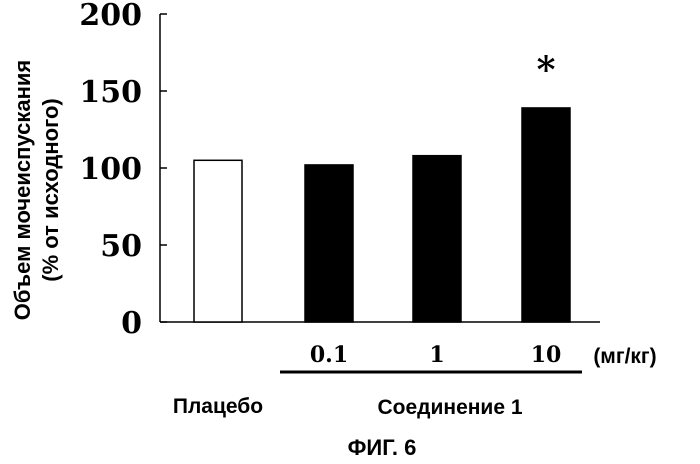  Describe the element at coordinates (329, 243) in the screenshot. I see `bar-0.1` at that location.